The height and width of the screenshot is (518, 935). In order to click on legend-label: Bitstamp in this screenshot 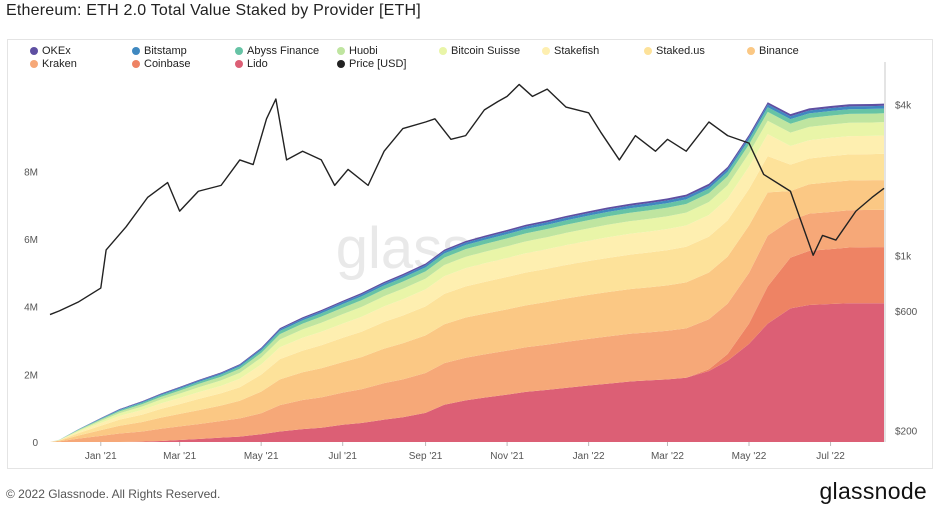, I will do `click(165, 51)`.